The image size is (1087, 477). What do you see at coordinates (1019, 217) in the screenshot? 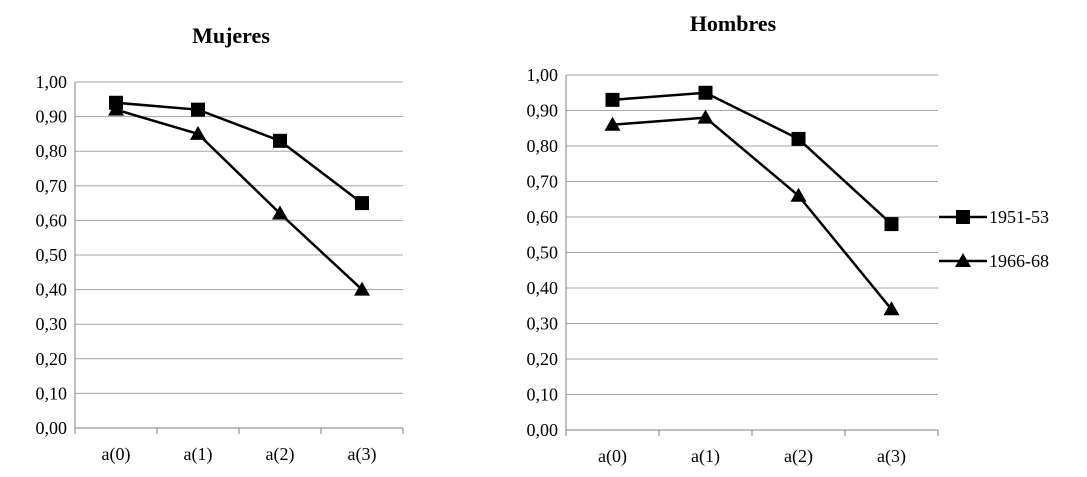
I see `legend-label: 1951-53` at bounding box center [1019, 217].